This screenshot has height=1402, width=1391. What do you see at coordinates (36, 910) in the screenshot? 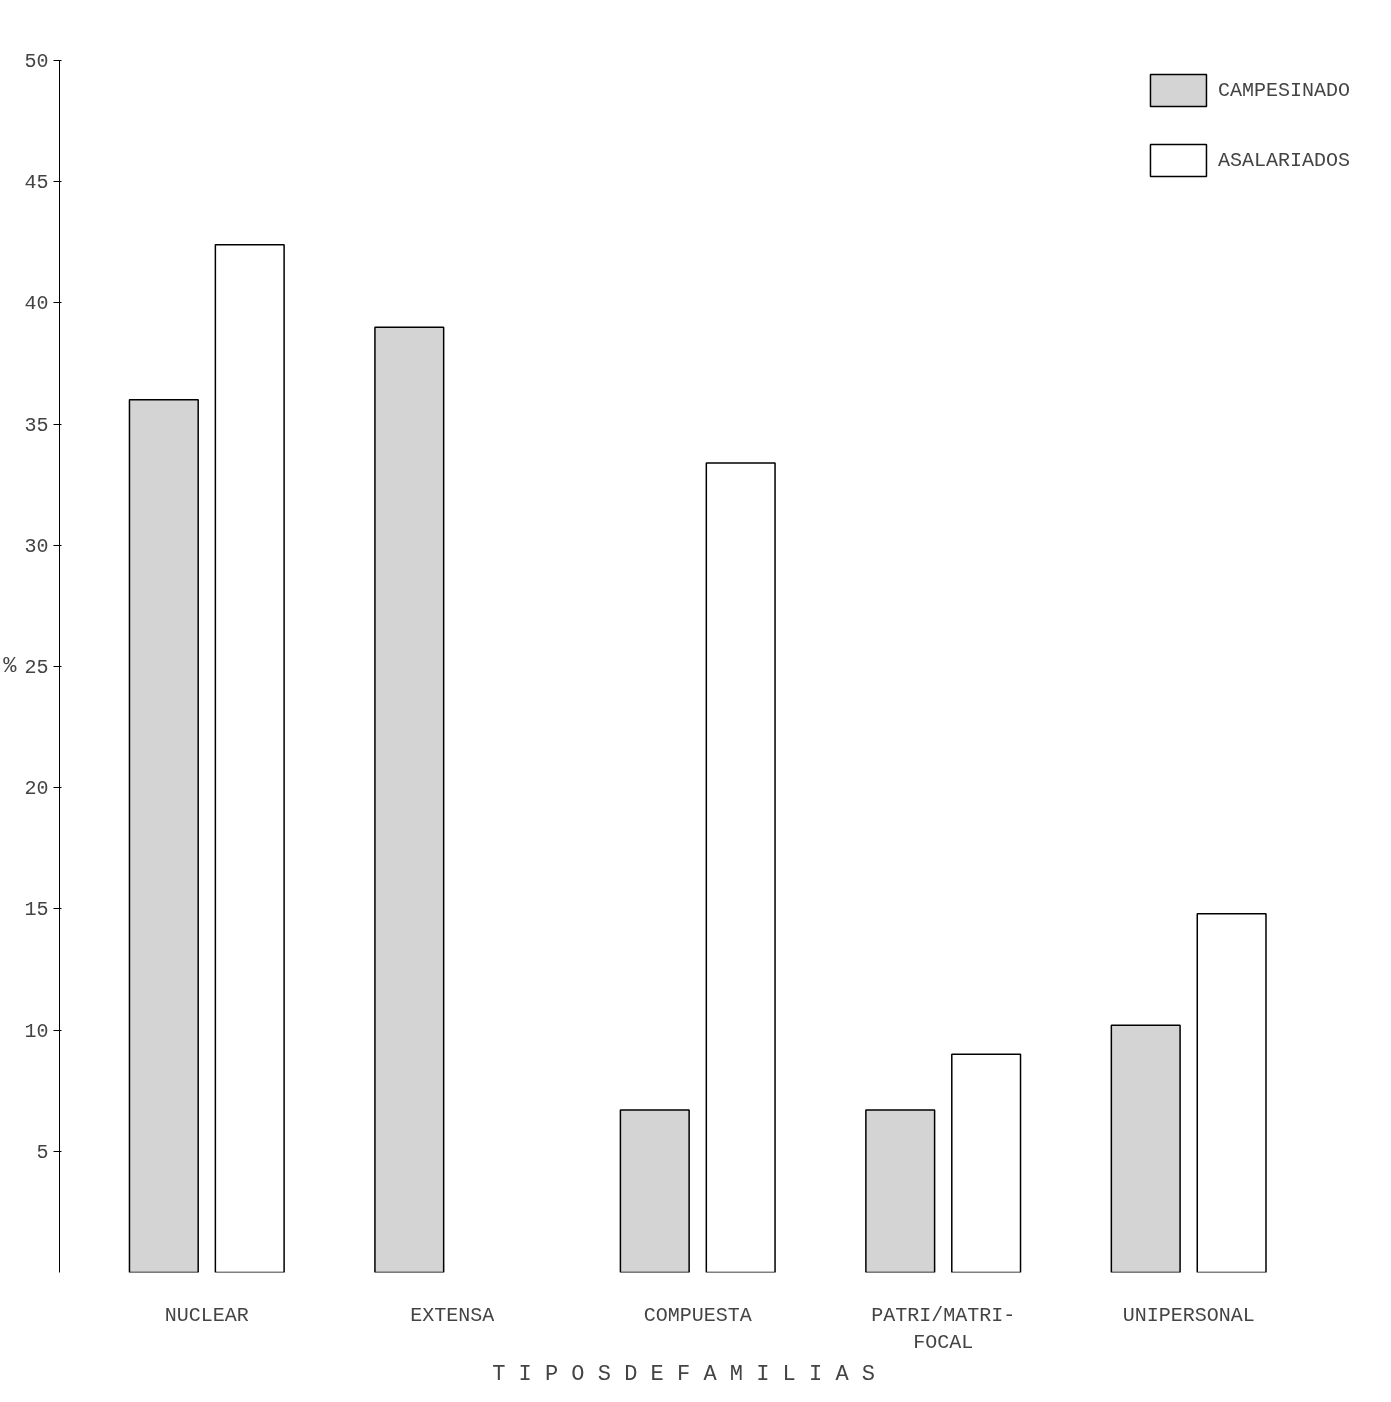
I see `y-tick-label: 15` at bounding box center [36, 910].